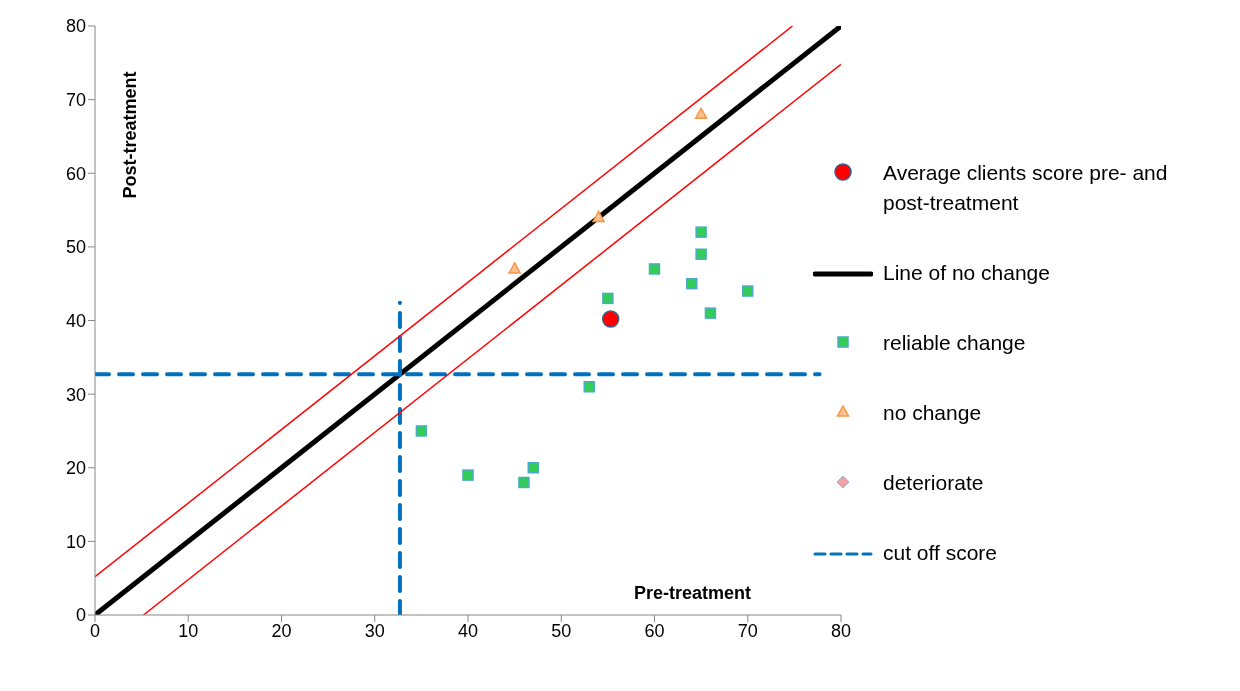 This screenshot has width=1240, height=691. I want to click on y-tick-label: 70, so click(75, 100).